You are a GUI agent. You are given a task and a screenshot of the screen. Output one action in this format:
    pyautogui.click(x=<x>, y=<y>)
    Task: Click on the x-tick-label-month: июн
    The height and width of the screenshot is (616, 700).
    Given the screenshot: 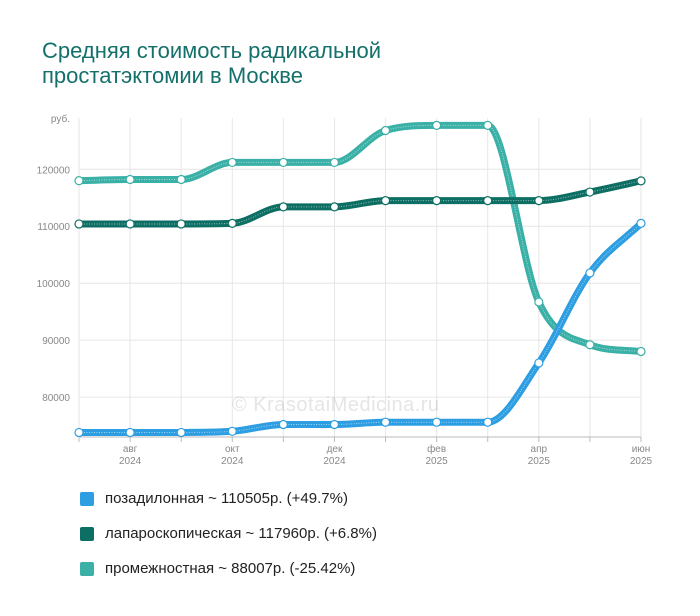 What is the action you would take?
    pyautogui.click(x=641, y=449)
    